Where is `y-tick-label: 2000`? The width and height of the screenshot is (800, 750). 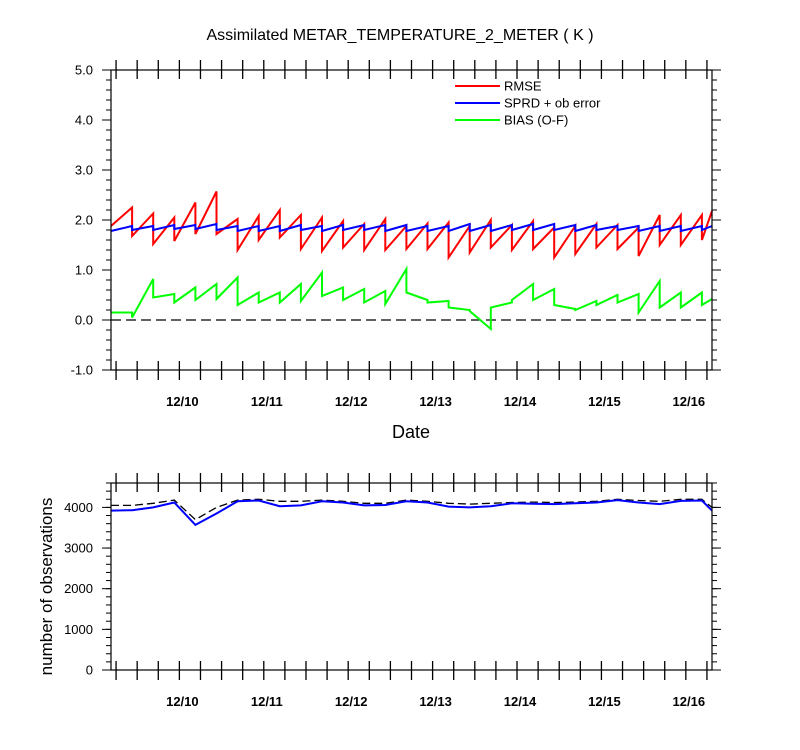 y-tick-label: 2000 is located at coordinates (78, 588).